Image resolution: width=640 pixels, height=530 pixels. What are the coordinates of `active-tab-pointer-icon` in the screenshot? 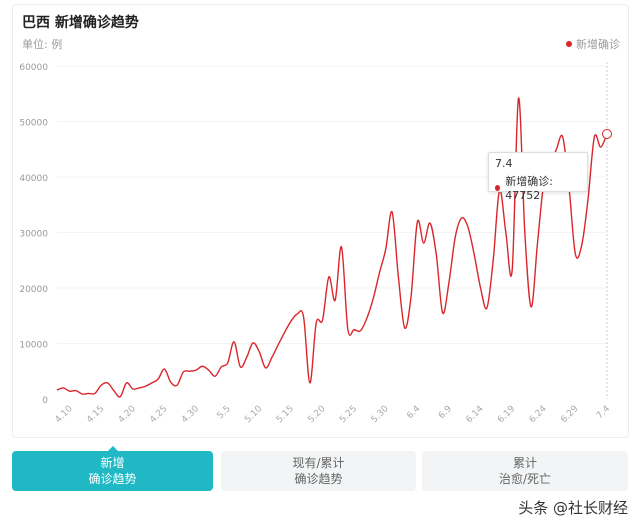 It's located at (113, 448).